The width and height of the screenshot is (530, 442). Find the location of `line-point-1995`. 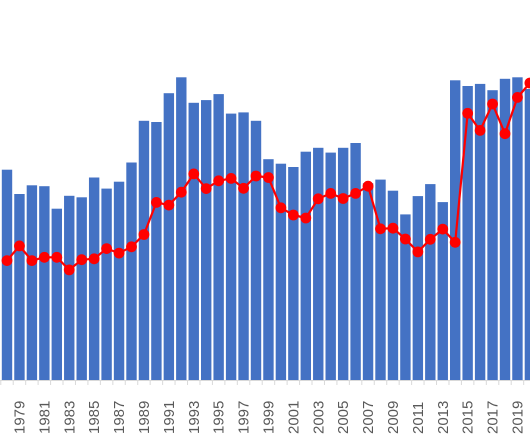

line-point-1995 is located at coordinates (219, 181).